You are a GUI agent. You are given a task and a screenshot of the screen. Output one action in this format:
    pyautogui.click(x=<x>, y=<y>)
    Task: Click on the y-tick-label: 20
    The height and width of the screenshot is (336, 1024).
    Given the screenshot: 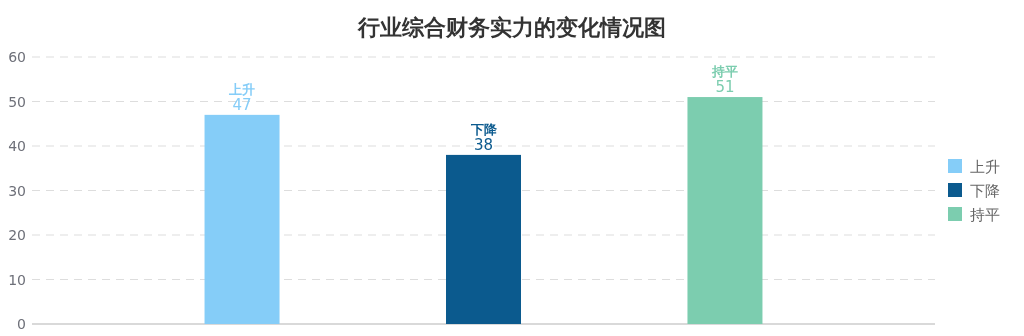 What is the action you would take?
    pyautogui.click(x=17, y=235)
    